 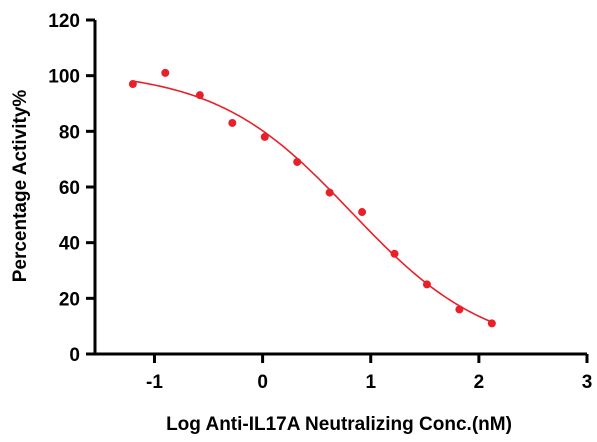 I want to click on x-tick-label: 1, so click(x=370, y=382).